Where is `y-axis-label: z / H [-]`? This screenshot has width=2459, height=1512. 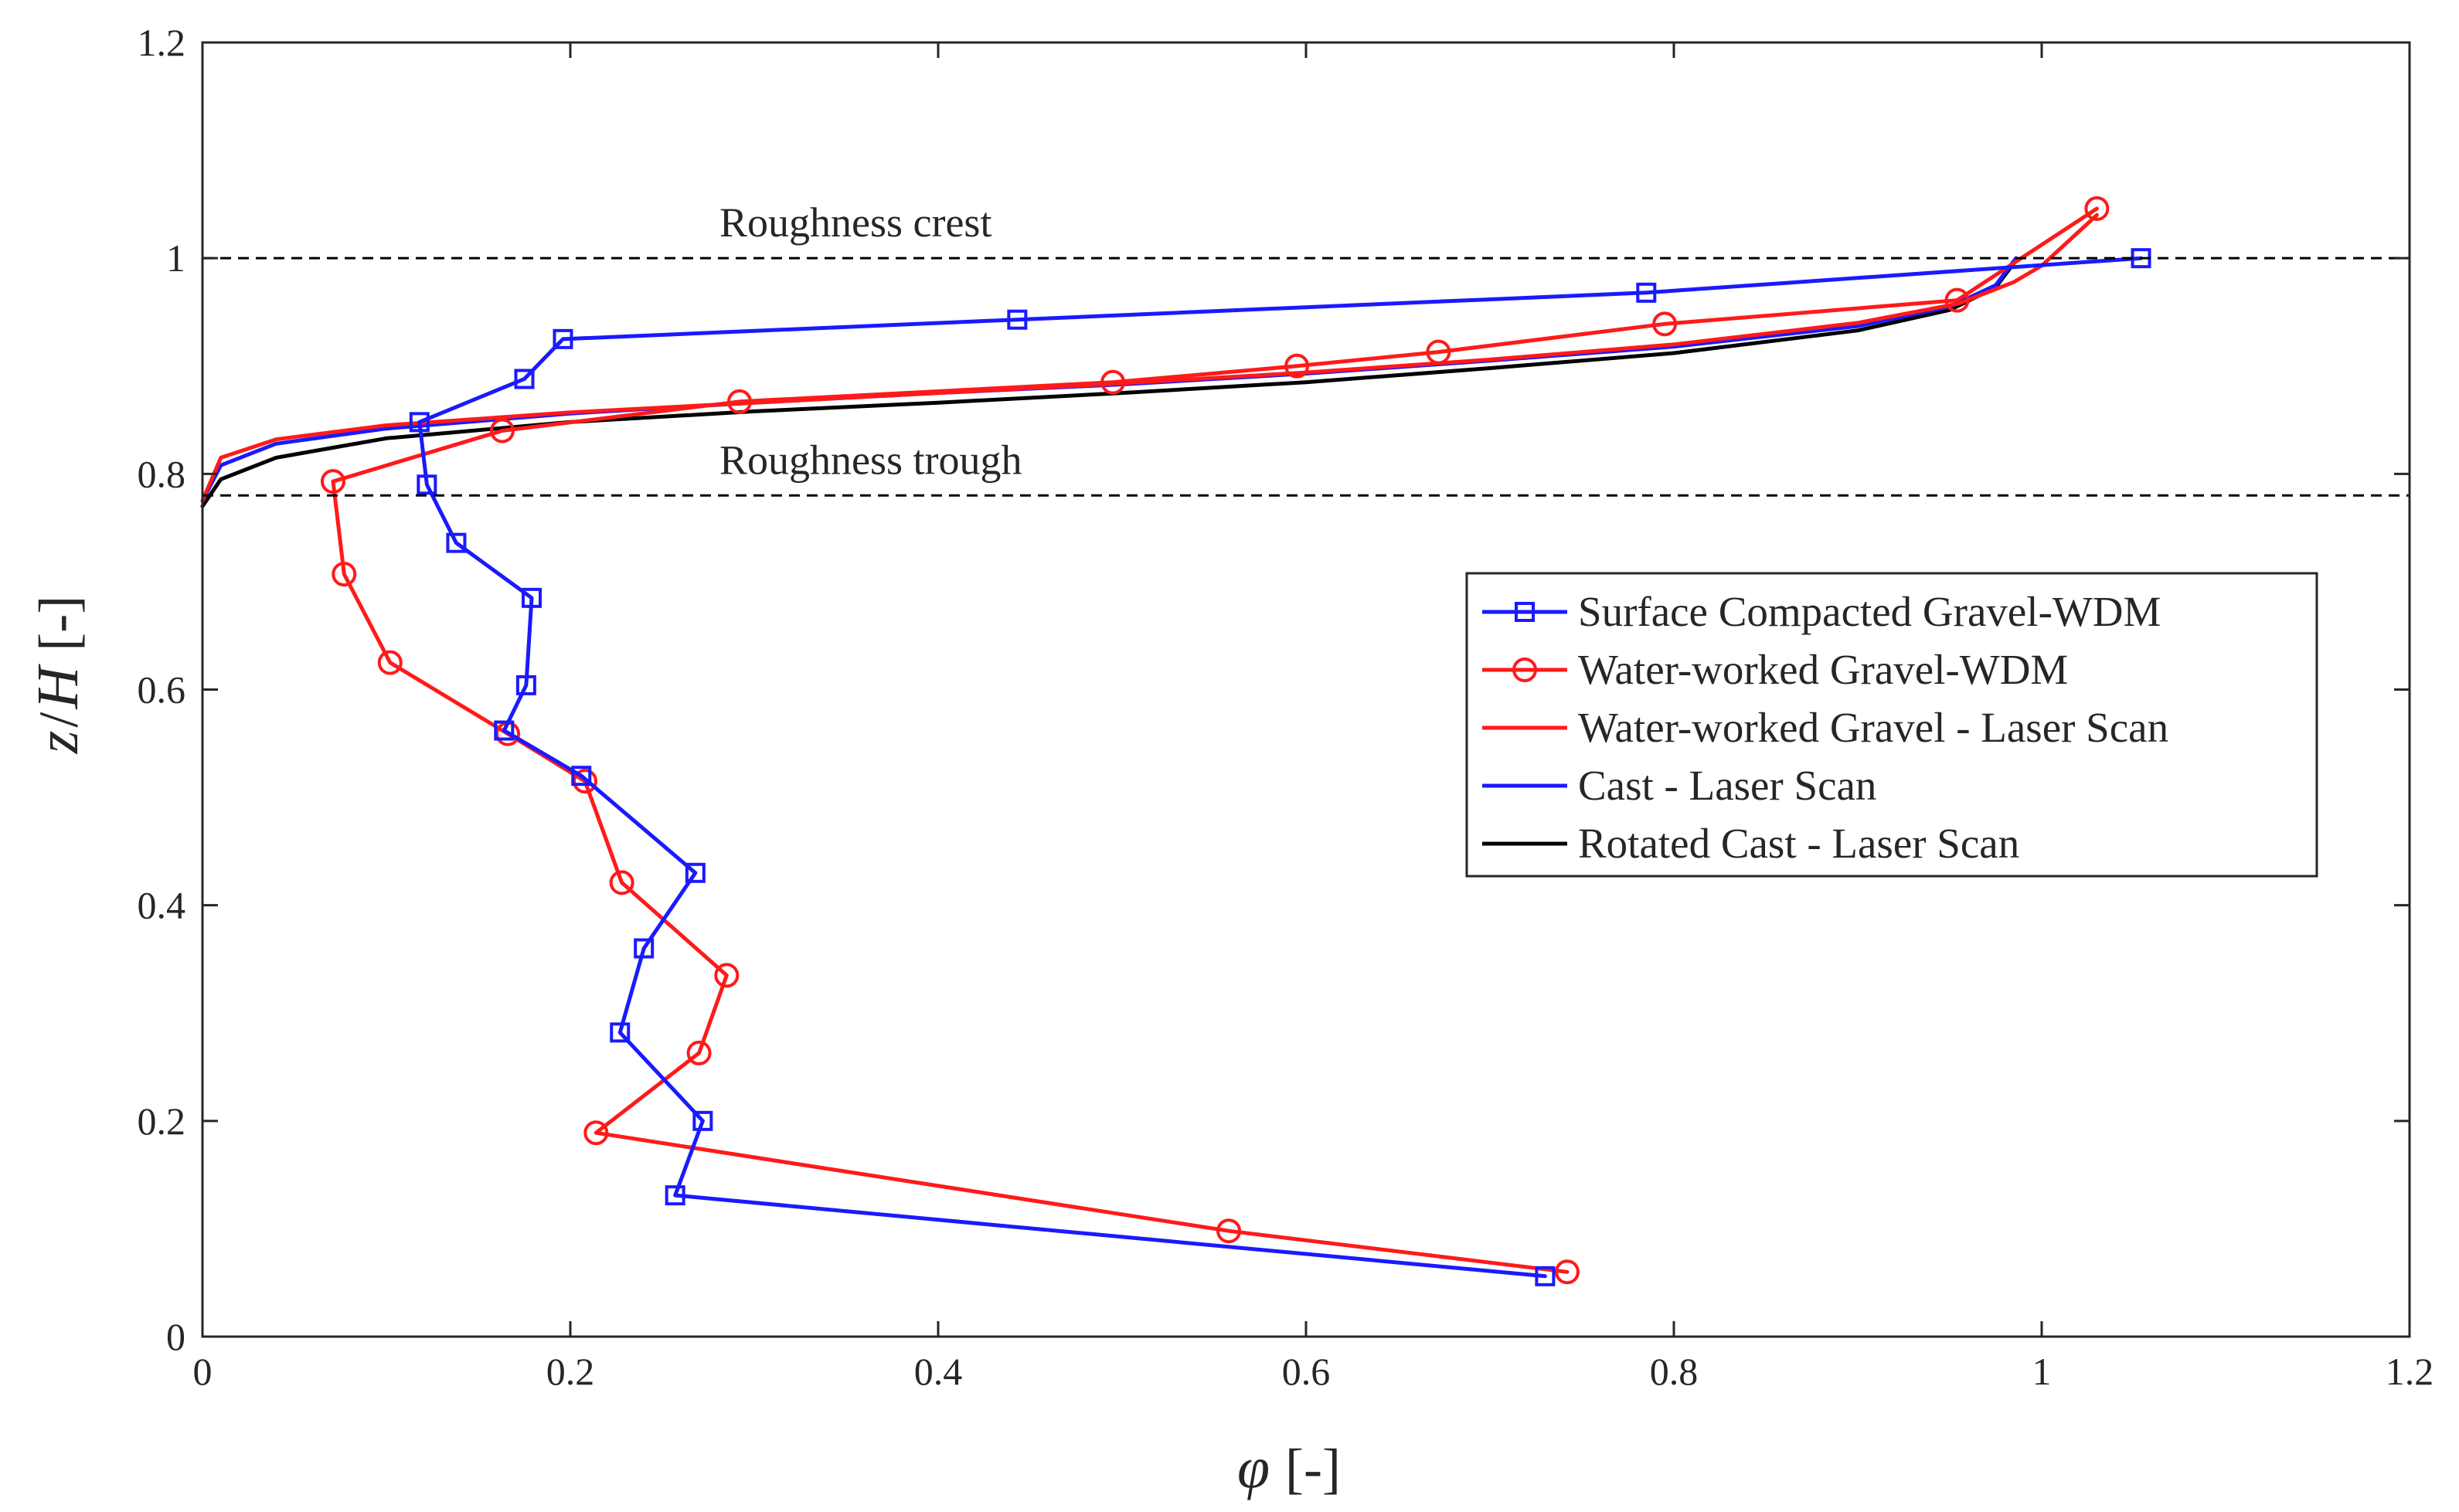
y-axis-label: z / H [-] is located at coordinates (58, 675).